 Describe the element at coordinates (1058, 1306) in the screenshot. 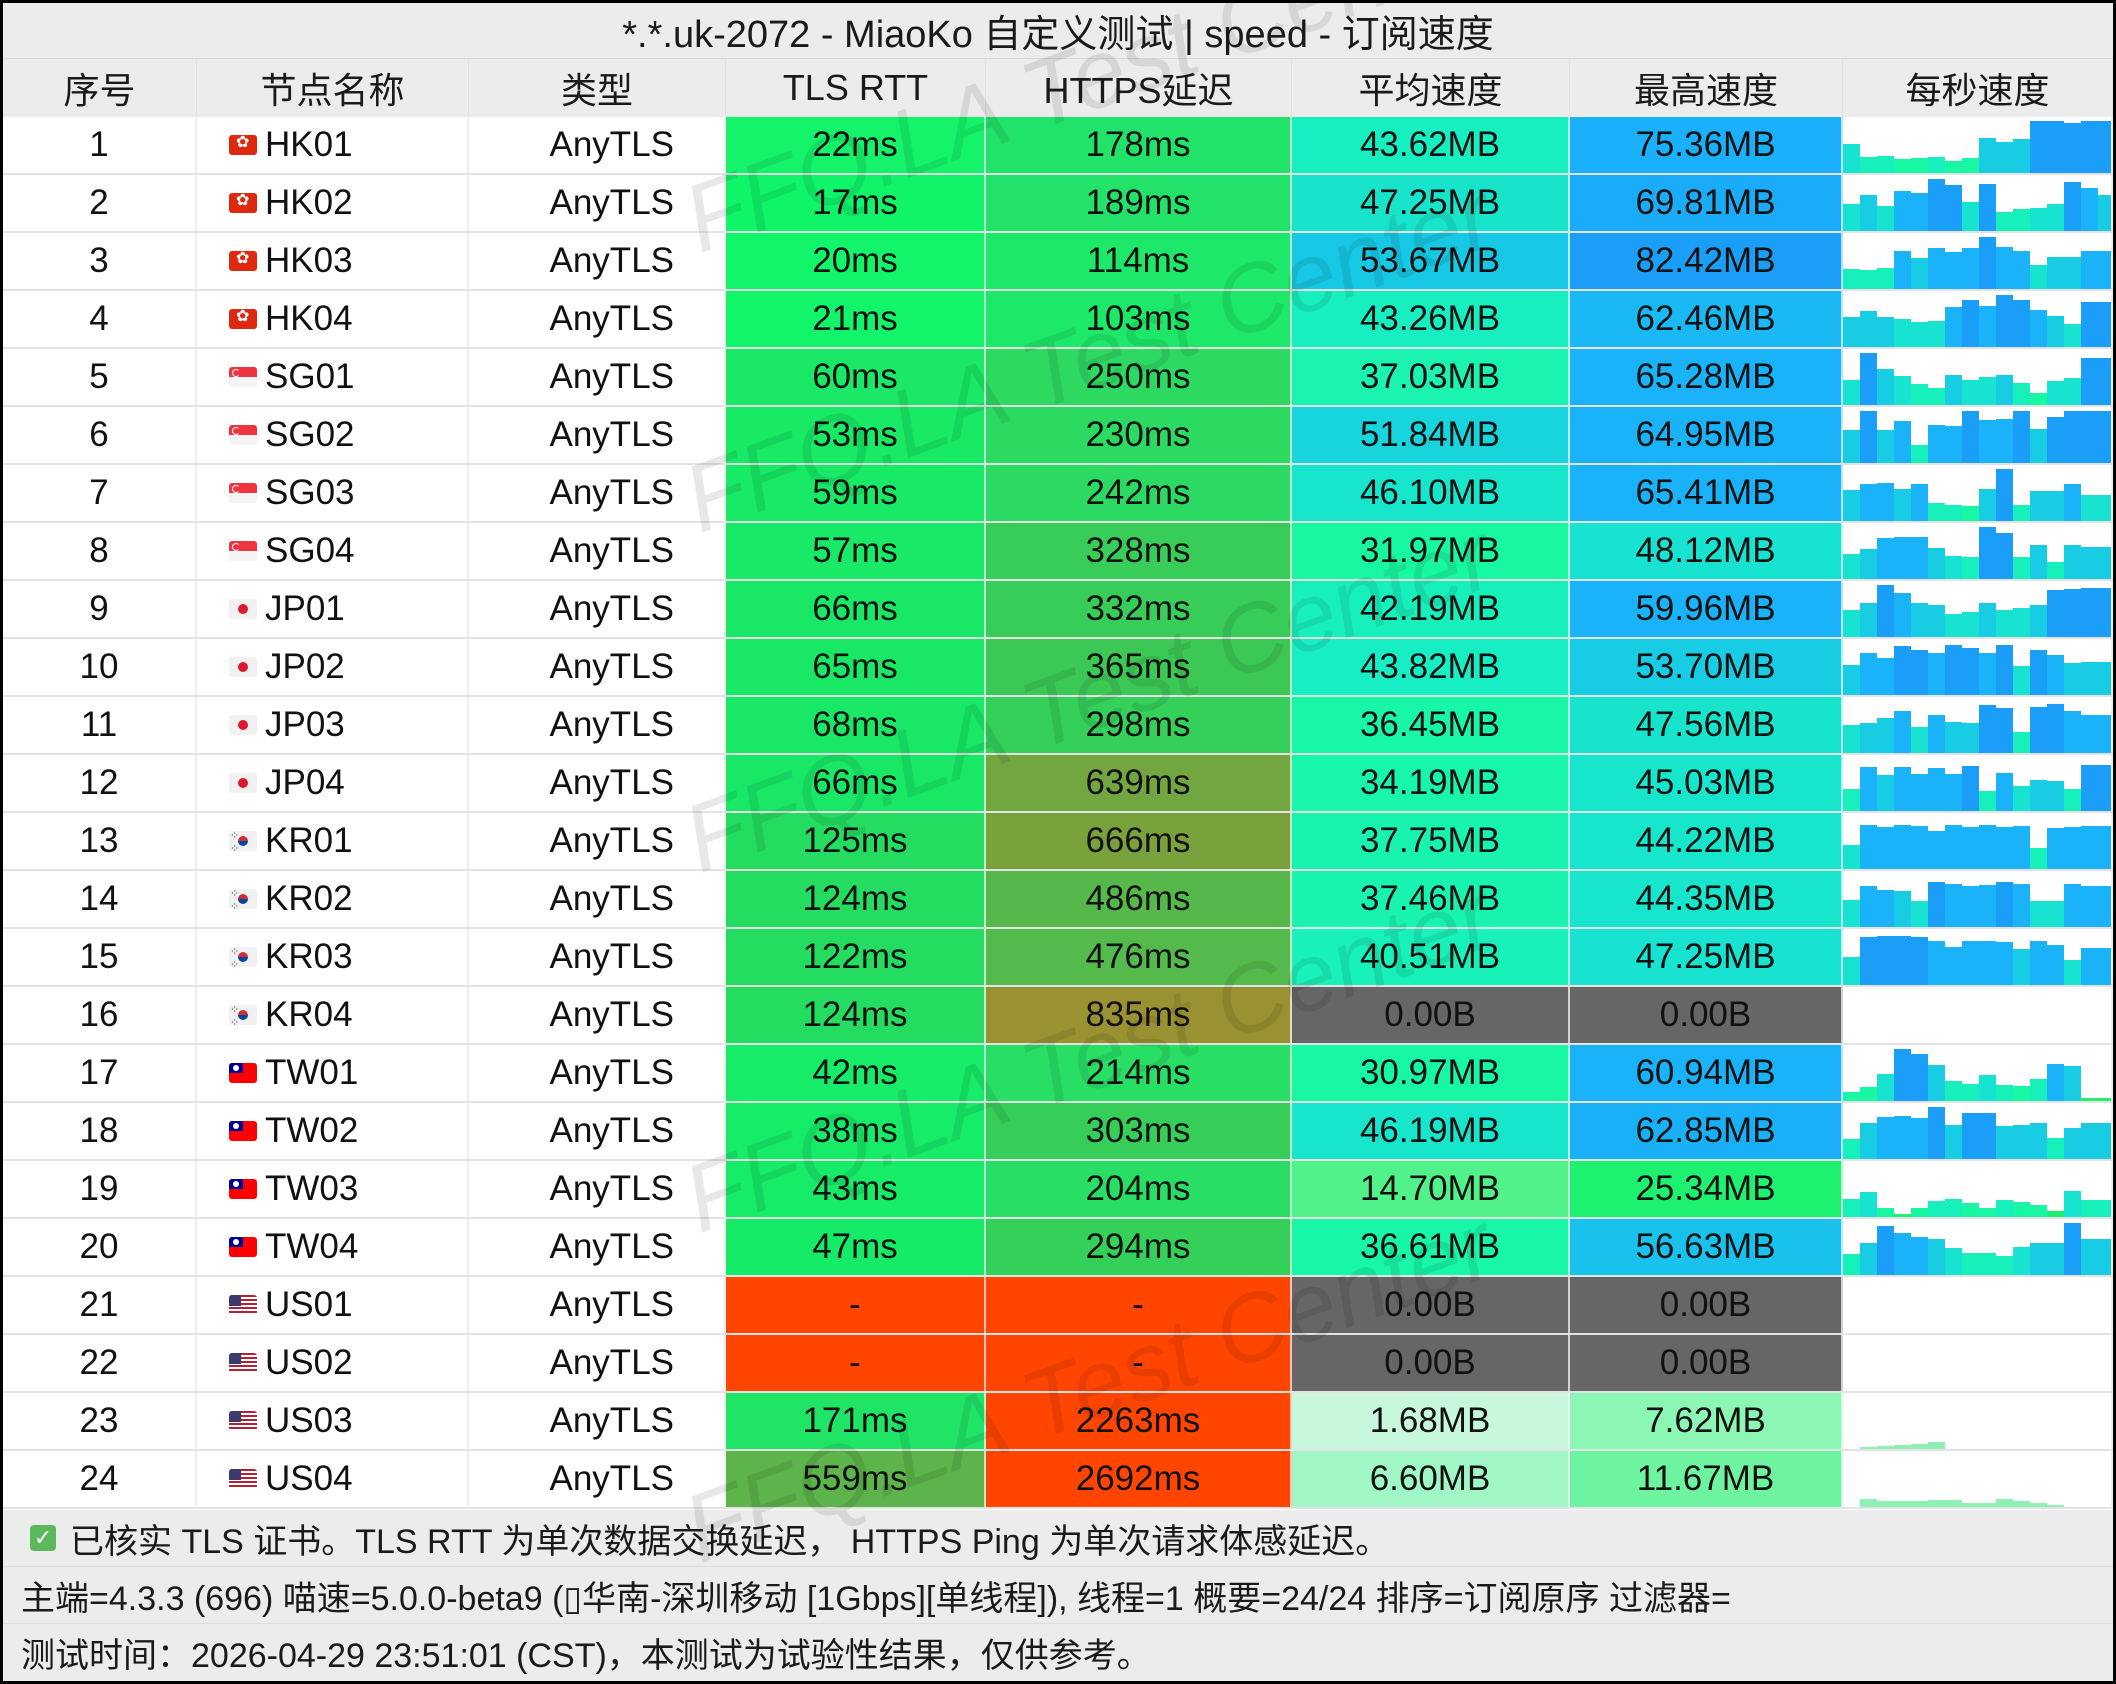

I see `table-row: 21 US01 AnyTLS - -0.00B 0.00B` at that location.